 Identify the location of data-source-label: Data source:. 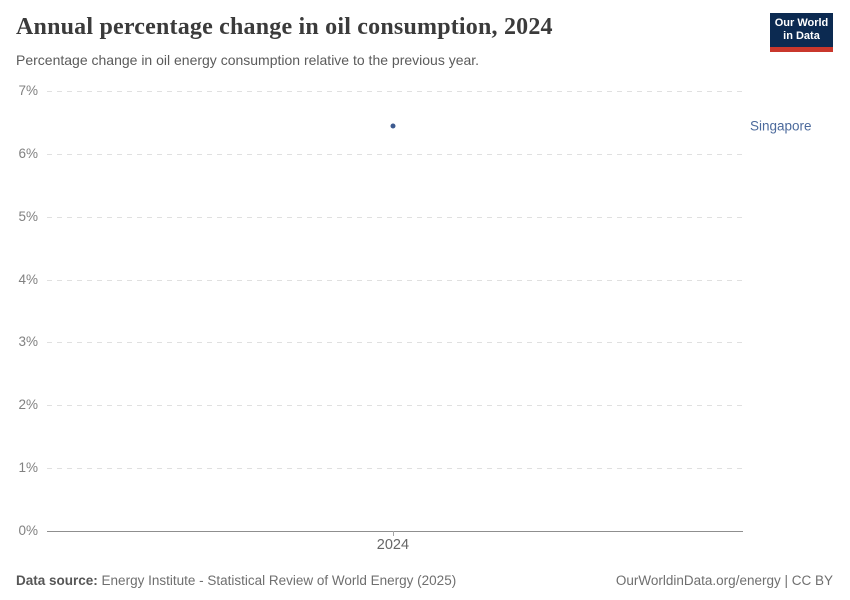
(57, 580).